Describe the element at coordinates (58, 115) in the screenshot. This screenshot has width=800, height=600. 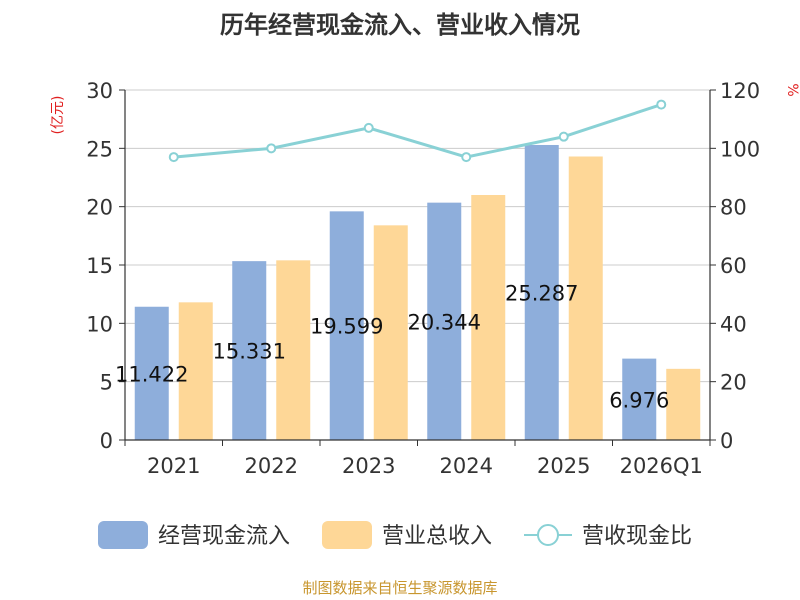
I see `y-axis-left-label: (亿元)` at that location.